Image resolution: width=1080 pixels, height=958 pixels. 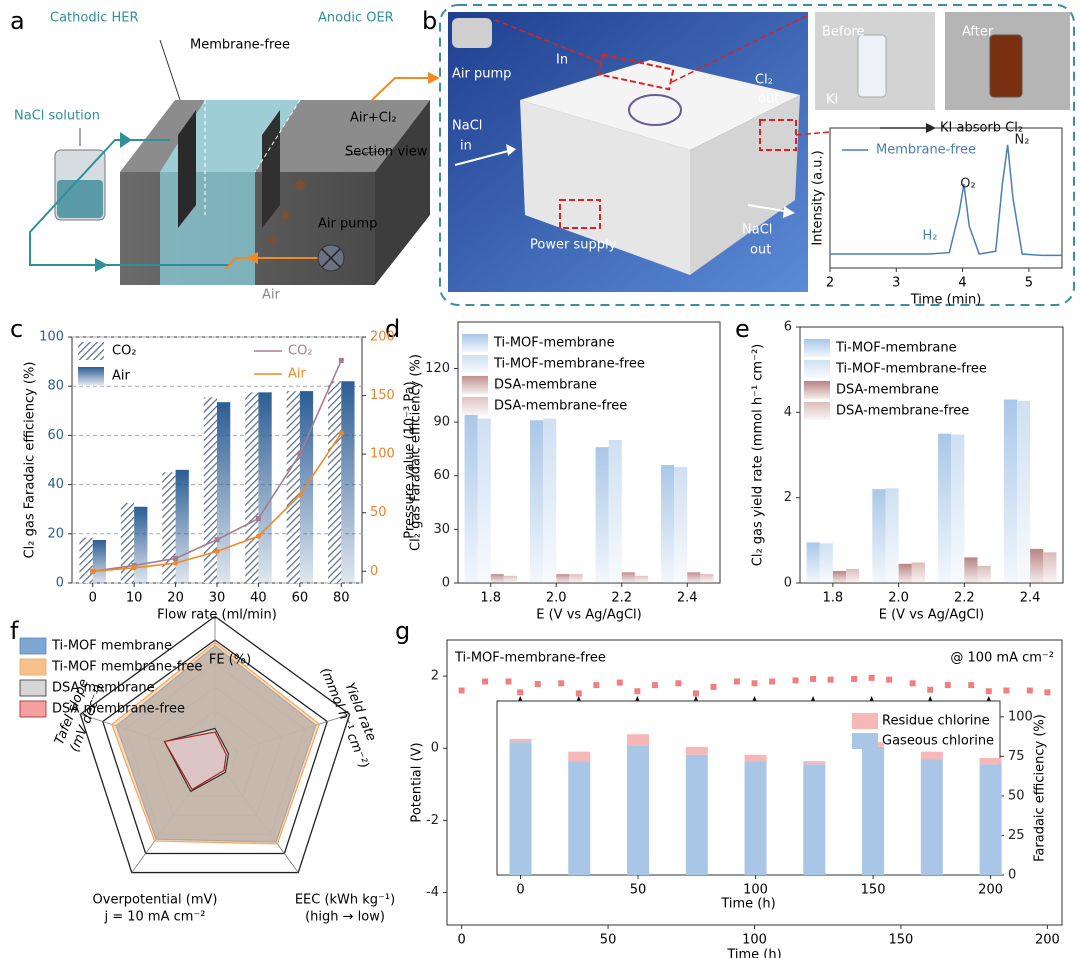 I want to click on label: Cathodic HER, so click(x=94, y=18).